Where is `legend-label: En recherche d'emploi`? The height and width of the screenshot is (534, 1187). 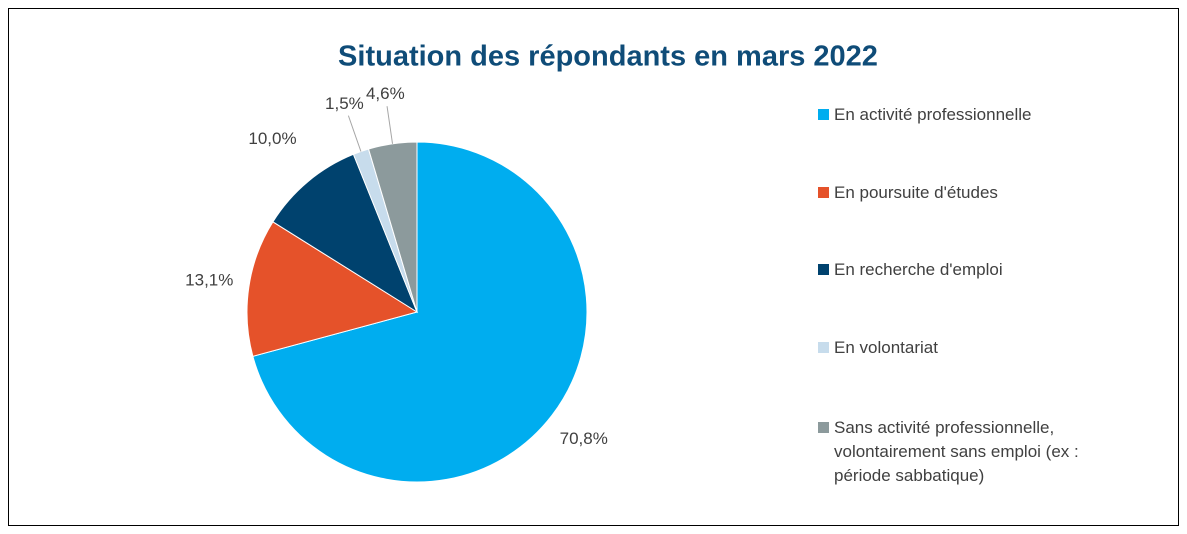 legend-label: En recherche d'emploi is located at coordinates (918, 269).